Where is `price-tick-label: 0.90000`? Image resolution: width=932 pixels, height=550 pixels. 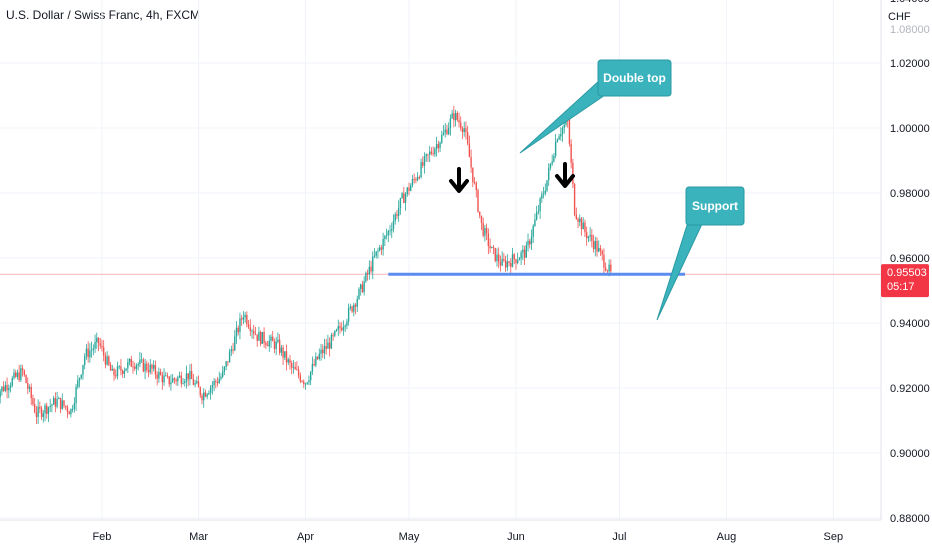 price-tick-label: 0.90000 is located at coordinates (910, 454).